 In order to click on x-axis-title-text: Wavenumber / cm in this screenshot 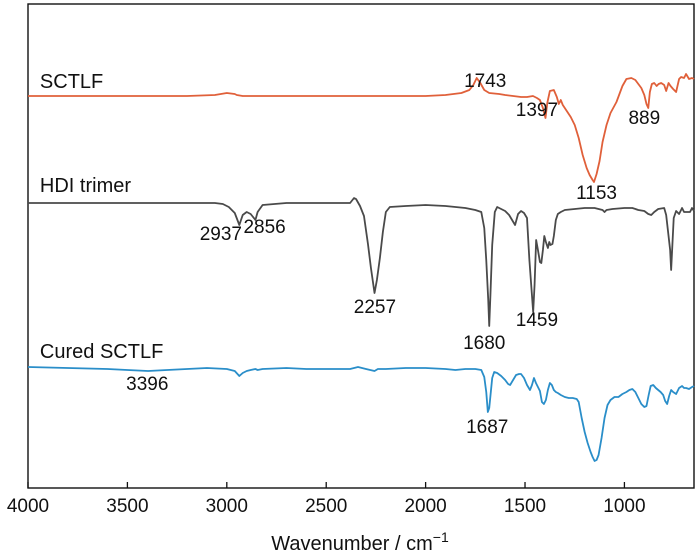, I will do `click(352, 544)`.